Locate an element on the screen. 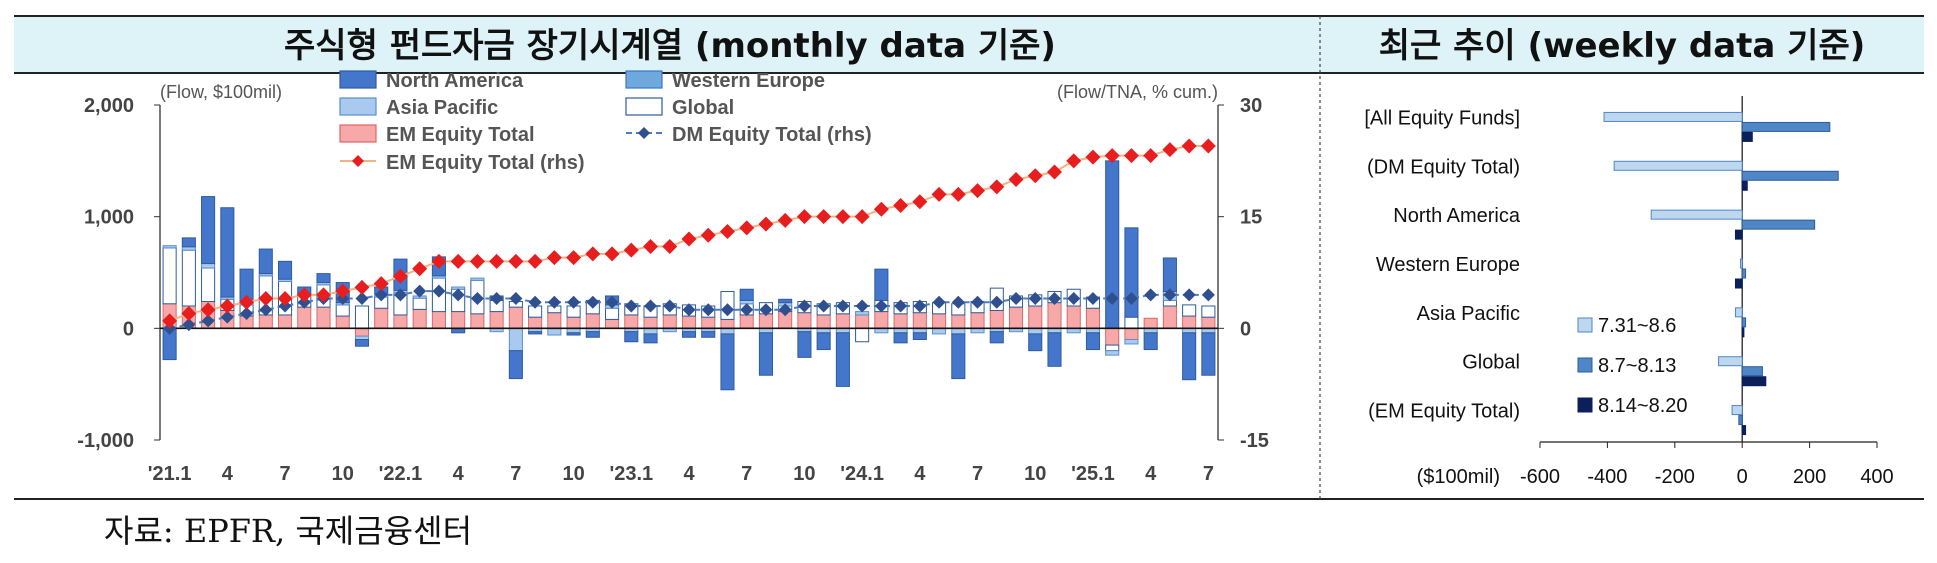  right-panel-title: 최근 추이 (weekly data 기준) is located at coordinates (1622, 46).